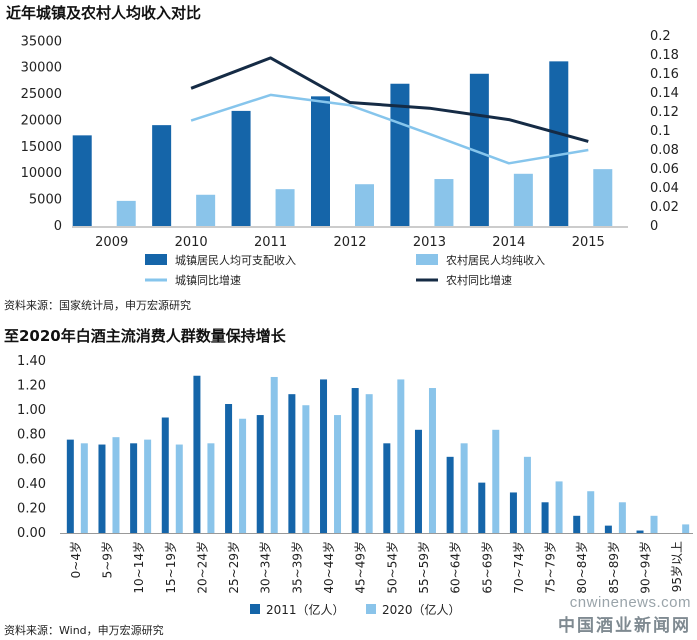 This screenshot has width=697, height=640. Describe the element at coordinates (206, 210) in the screenshot. I see `bar-2010-s1` at that location.